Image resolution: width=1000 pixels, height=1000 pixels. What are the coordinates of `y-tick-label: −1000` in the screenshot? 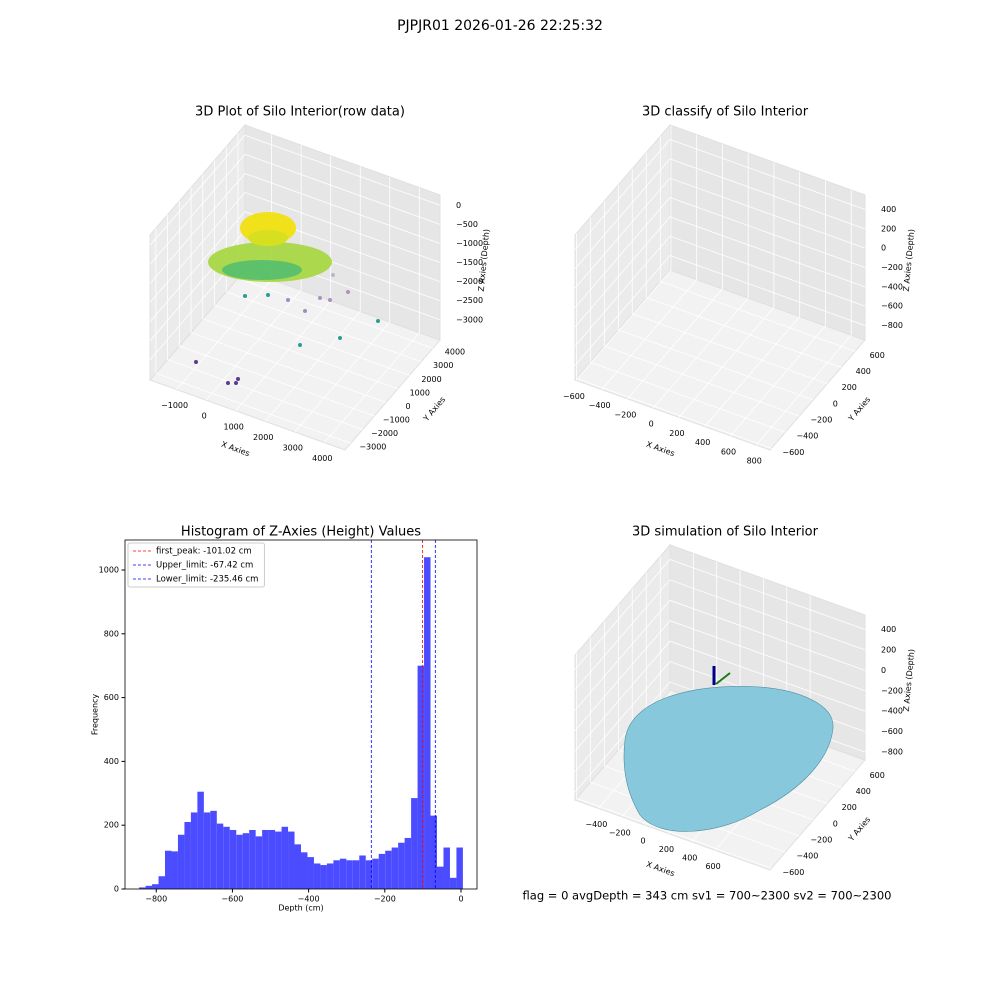 It's located at (396, 420).